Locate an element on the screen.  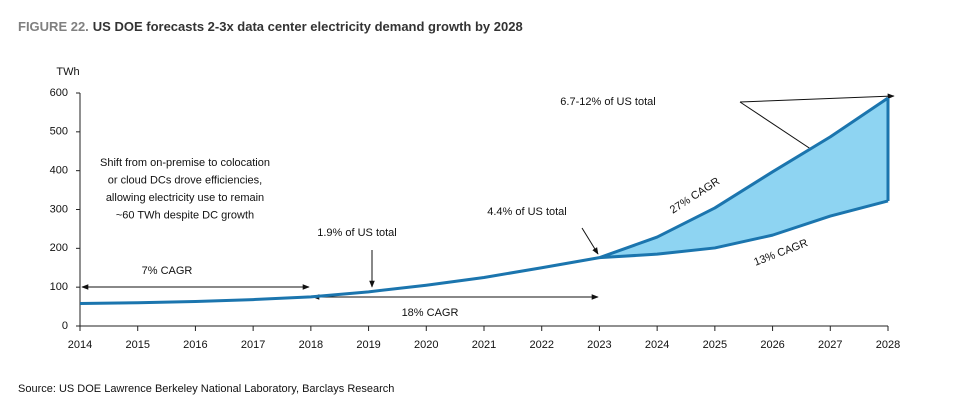
x-tick-label: 2024 is located at coordinates (657, 345).